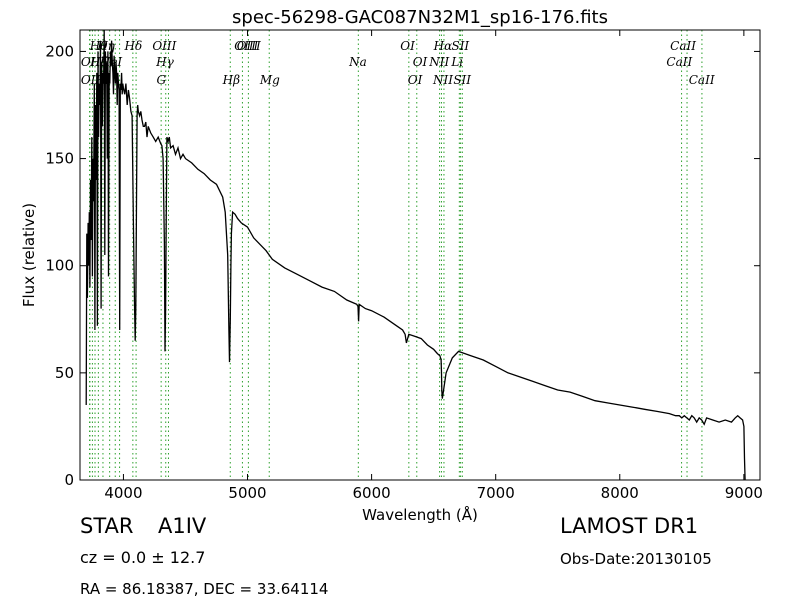 The image size is (800, 600). Describe the element at coordinates (69, 480) in the screenshot. I see `y-tick-label: 0` at that location.